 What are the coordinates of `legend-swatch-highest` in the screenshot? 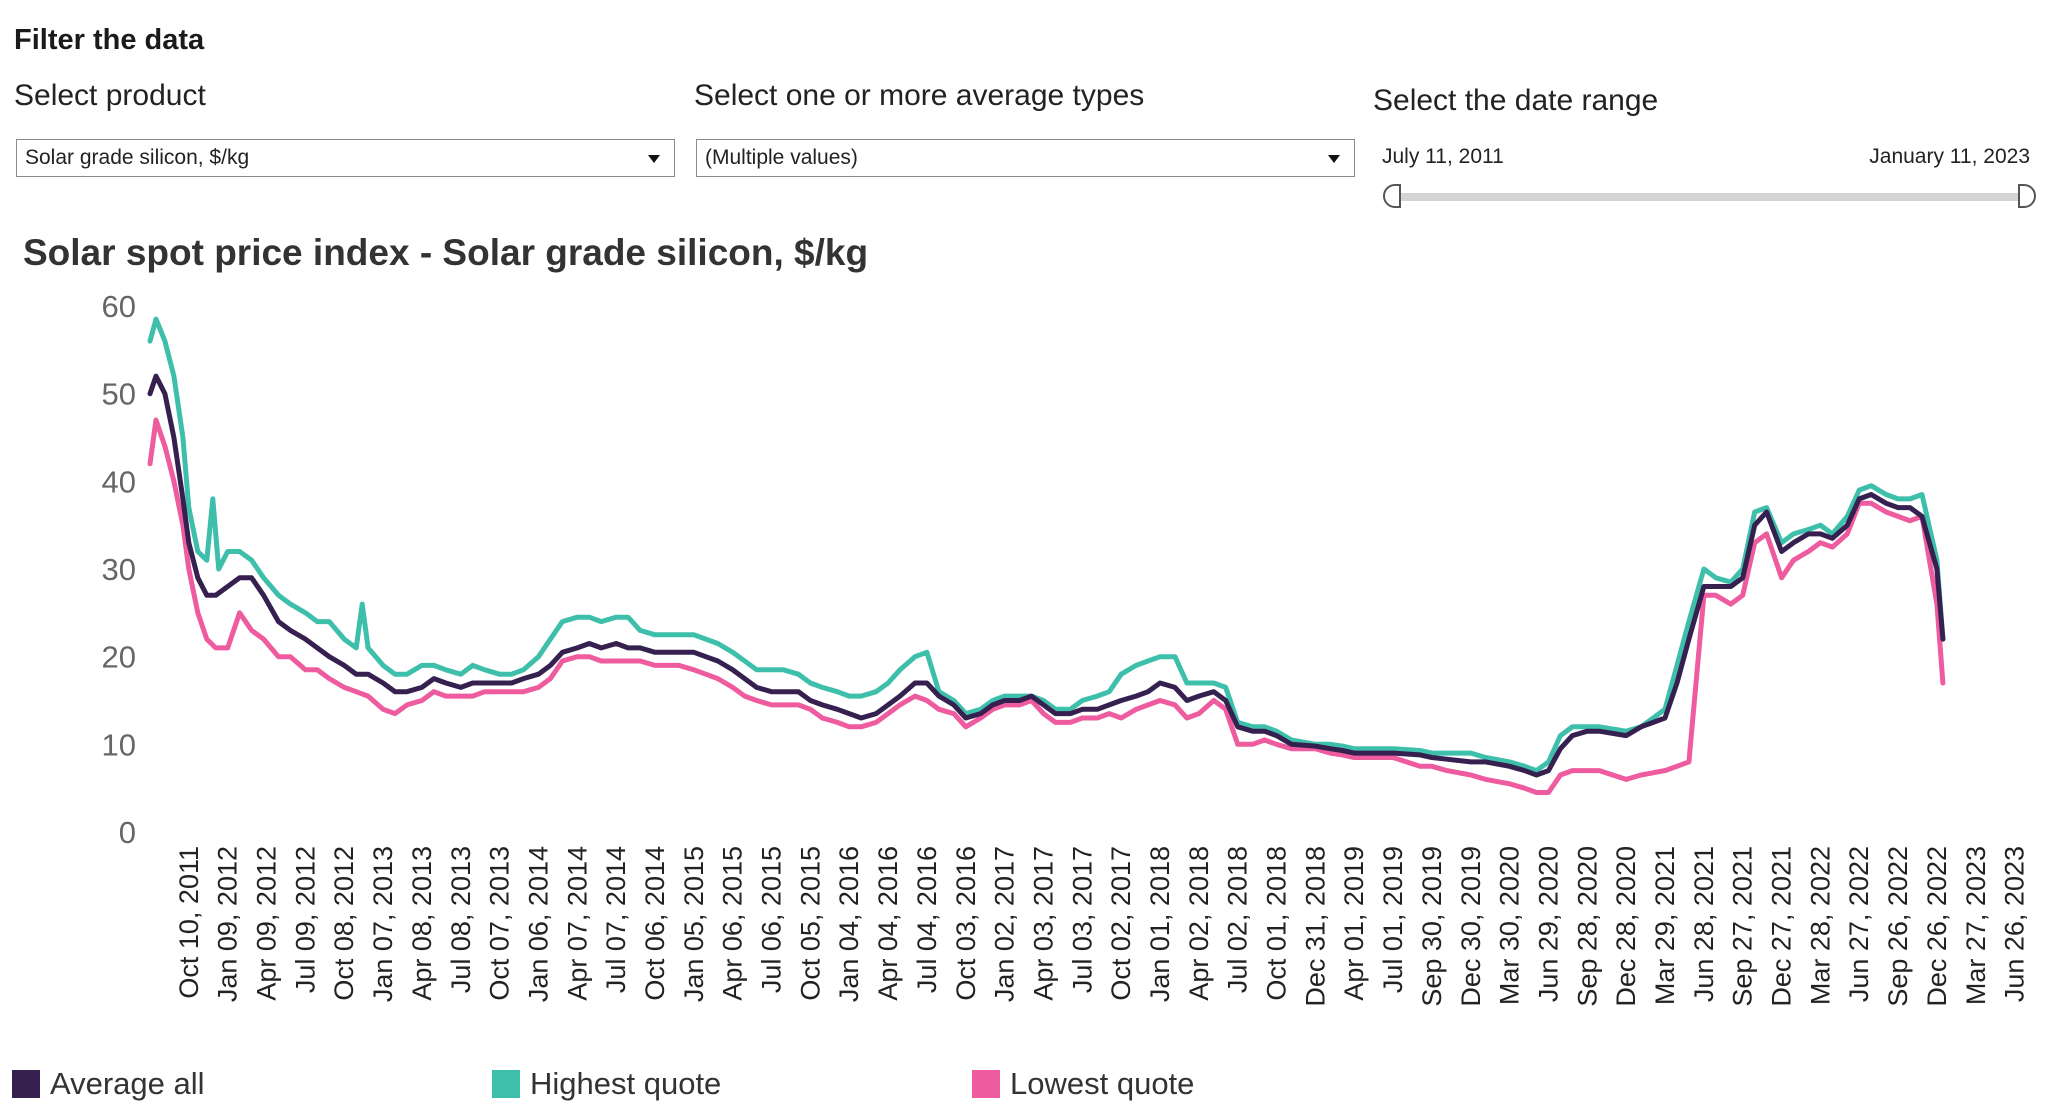 It's located at (506, 1084).